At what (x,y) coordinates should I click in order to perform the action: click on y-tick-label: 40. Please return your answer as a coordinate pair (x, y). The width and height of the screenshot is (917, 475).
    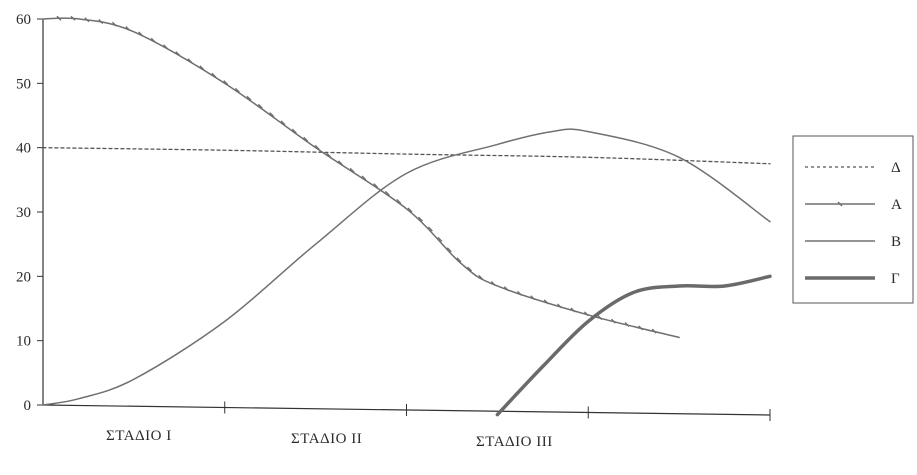
    Looking at the image, I should click on (23, 149).